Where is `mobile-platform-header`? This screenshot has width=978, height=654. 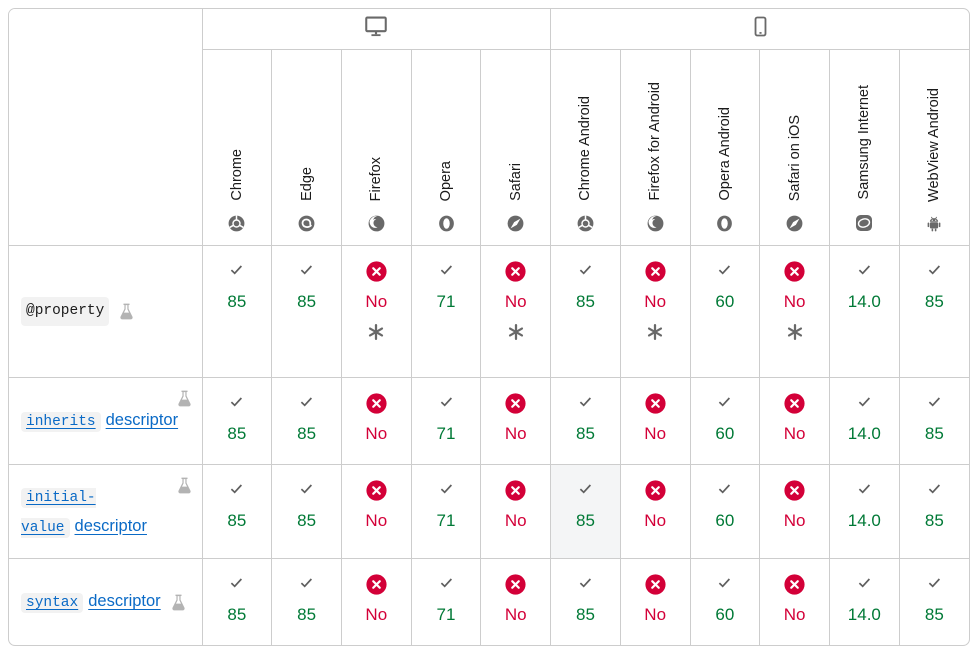 mobile-platform-header is located at coordinates (759, 29).